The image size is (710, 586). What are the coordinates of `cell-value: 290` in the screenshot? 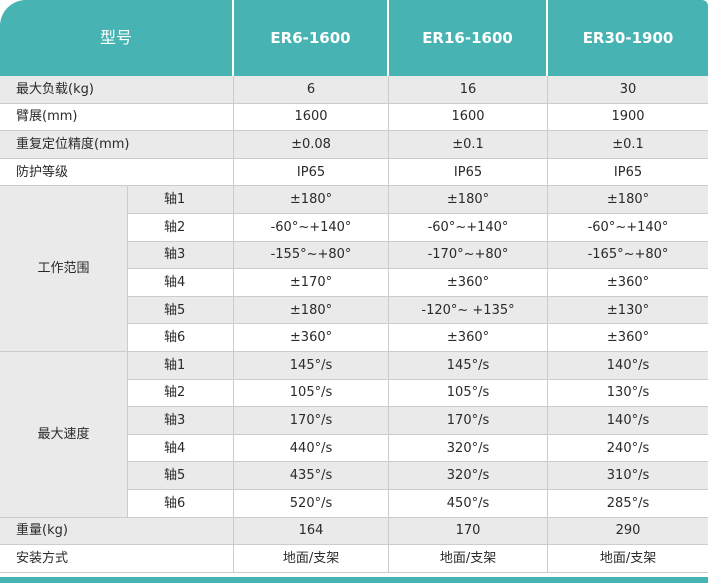 It's located at (628, 531).